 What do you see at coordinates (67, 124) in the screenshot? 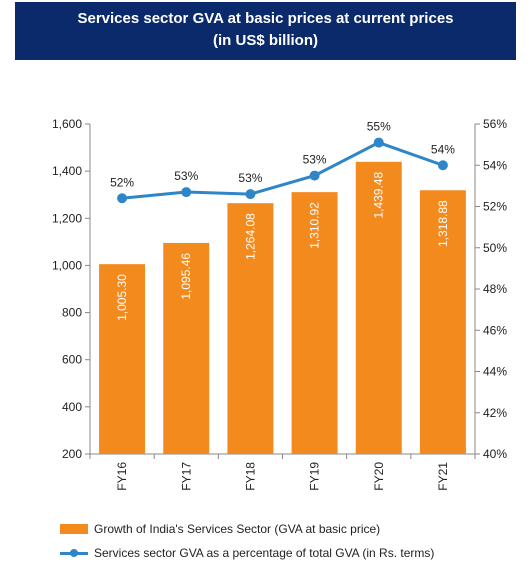
I see `y-left-tick-label: 1,600` at bounding box center [67, 124].